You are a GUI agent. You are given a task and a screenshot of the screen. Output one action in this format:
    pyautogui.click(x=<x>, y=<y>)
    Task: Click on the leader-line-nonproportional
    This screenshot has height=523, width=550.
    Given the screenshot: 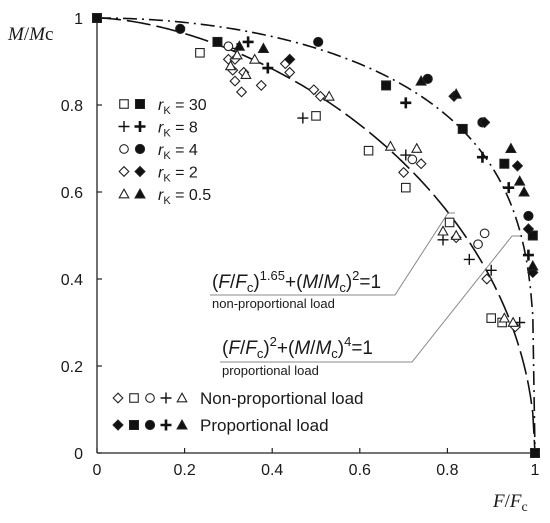 What is the action you would take?
    pyautogui.click(x=332, y=254)
    